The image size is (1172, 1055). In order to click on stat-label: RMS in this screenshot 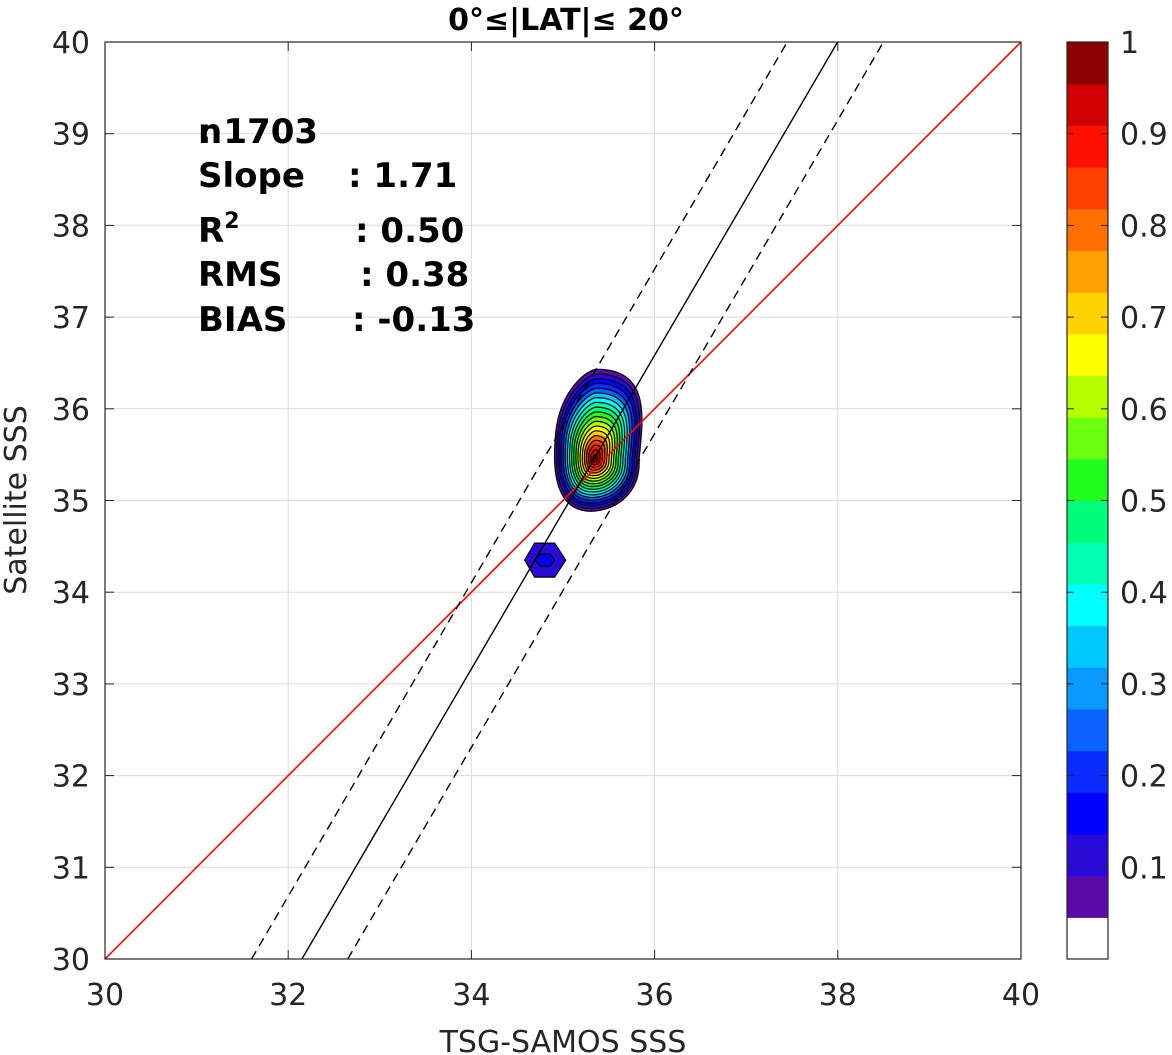, I will do `click(240, 275)`.